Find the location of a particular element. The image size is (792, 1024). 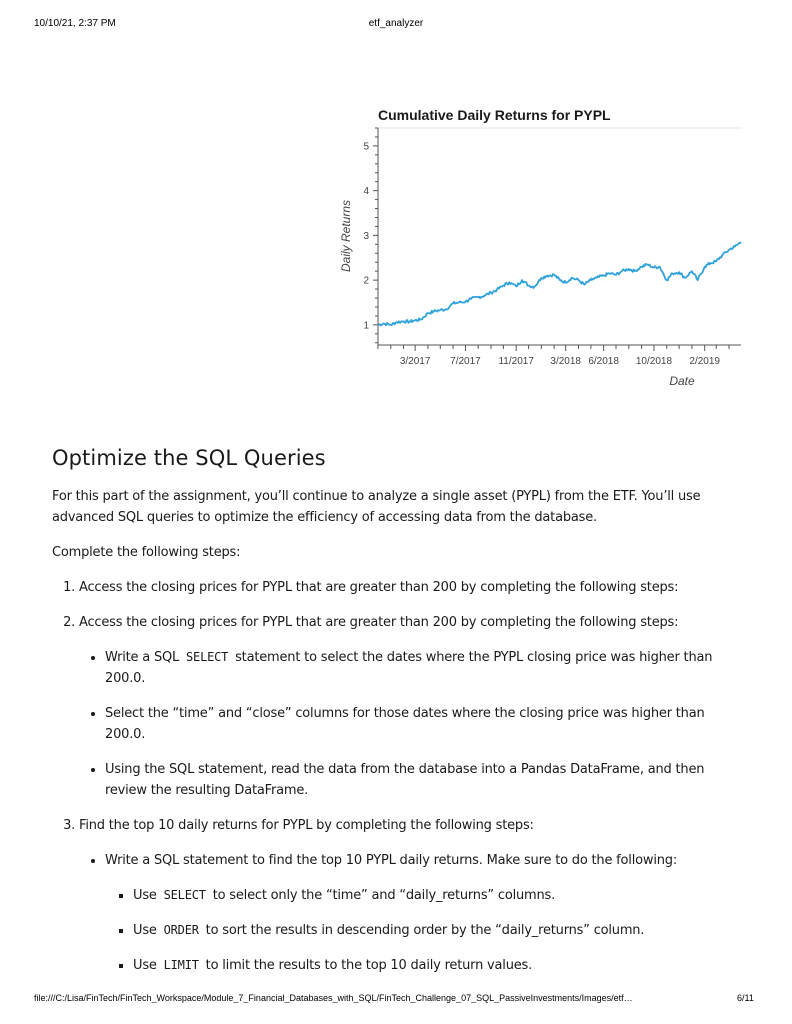

x-tick-label: 6/2018 is located at coordinates (603, 361).